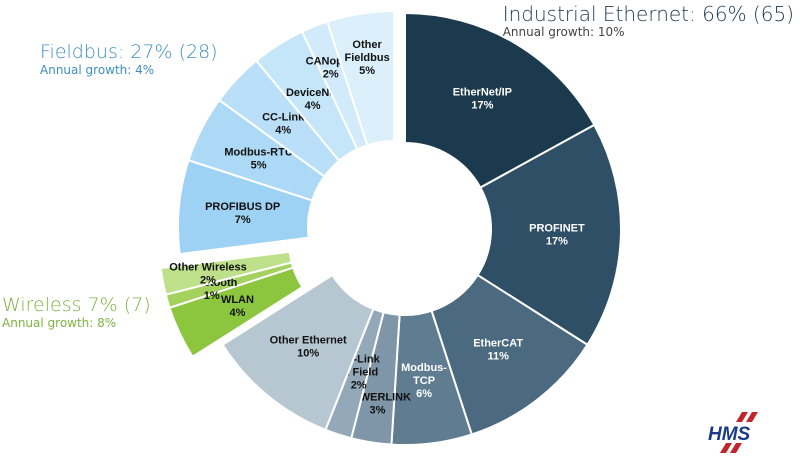 Image resolution: width=800 pixels, height=457 pixels. I want to click on label-devicenet: DeviceNet 4%, so click(313, 99).